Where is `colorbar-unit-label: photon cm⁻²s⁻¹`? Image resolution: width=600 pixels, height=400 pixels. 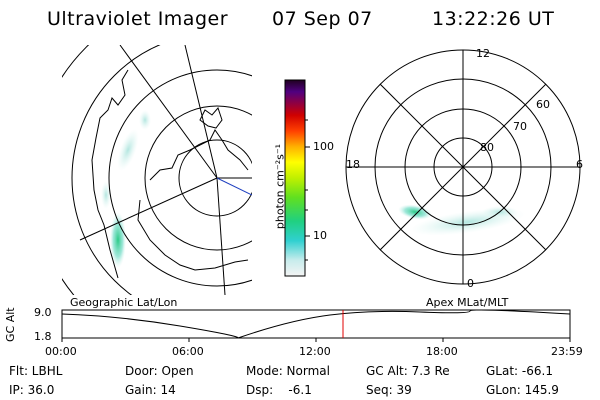 colorbar-unit-label: photon cm⁻²s⁻¹ is located at coordinates (280, 186).